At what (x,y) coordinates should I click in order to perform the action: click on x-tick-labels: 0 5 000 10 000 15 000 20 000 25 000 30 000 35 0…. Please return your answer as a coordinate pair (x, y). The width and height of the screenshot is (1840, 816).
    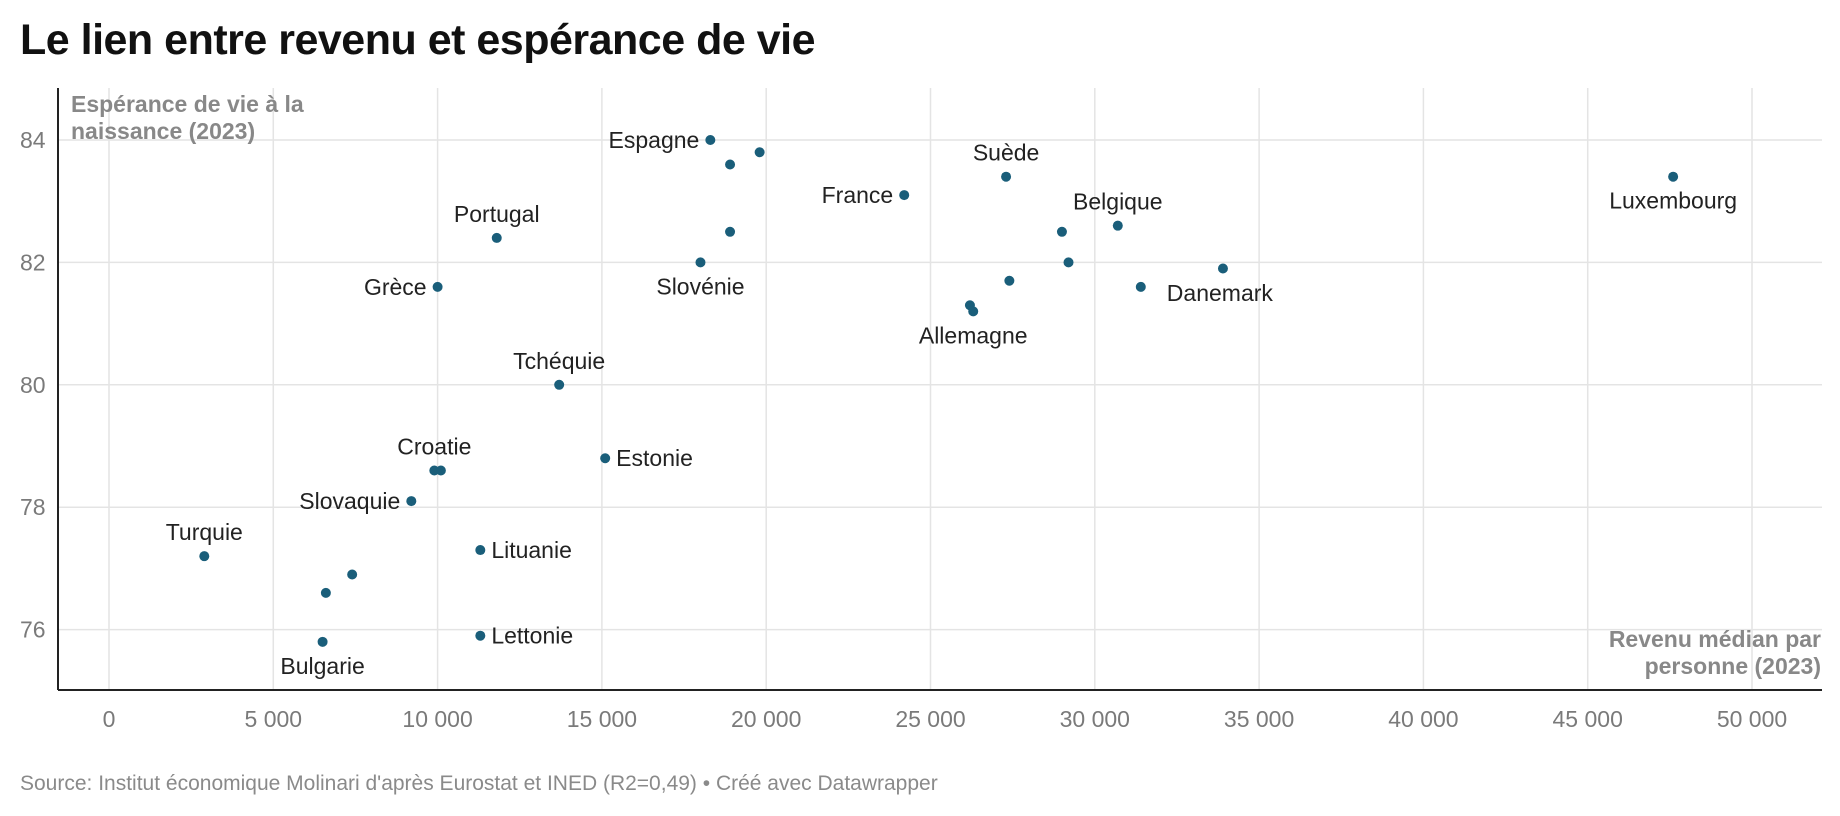
    Looking at the image, I should click on (945, 719).